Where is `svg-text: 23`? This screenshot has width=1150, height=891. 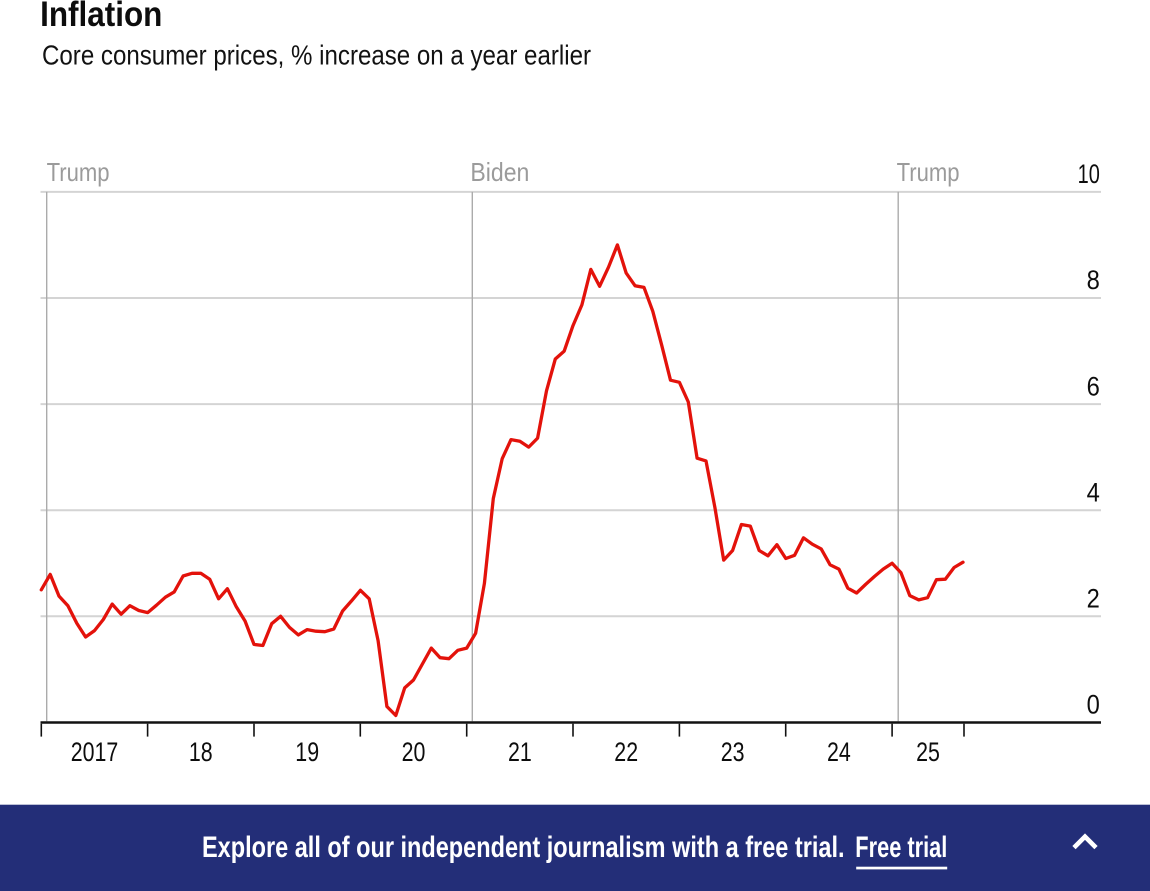 svg-text: 23 is located at coordinates (733, 752).